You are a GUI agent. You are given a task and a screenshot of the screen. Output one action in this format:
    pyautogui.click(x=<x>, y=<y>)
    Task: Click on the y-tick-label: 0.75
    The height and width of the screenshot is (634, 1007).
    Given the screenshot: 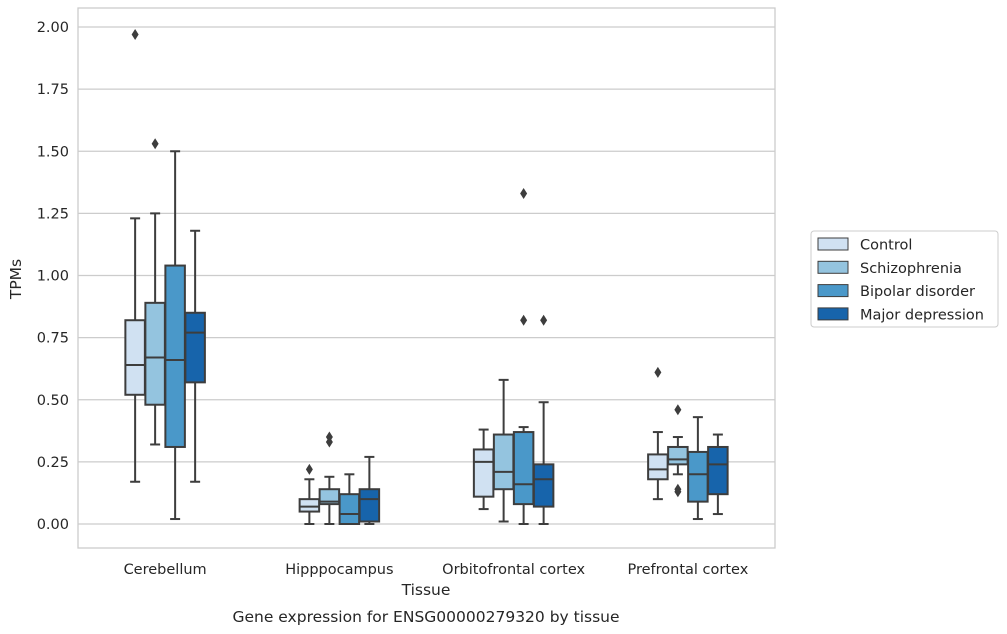 What is the action you would take?
    pyautogui.click(x=53, y=339)
    